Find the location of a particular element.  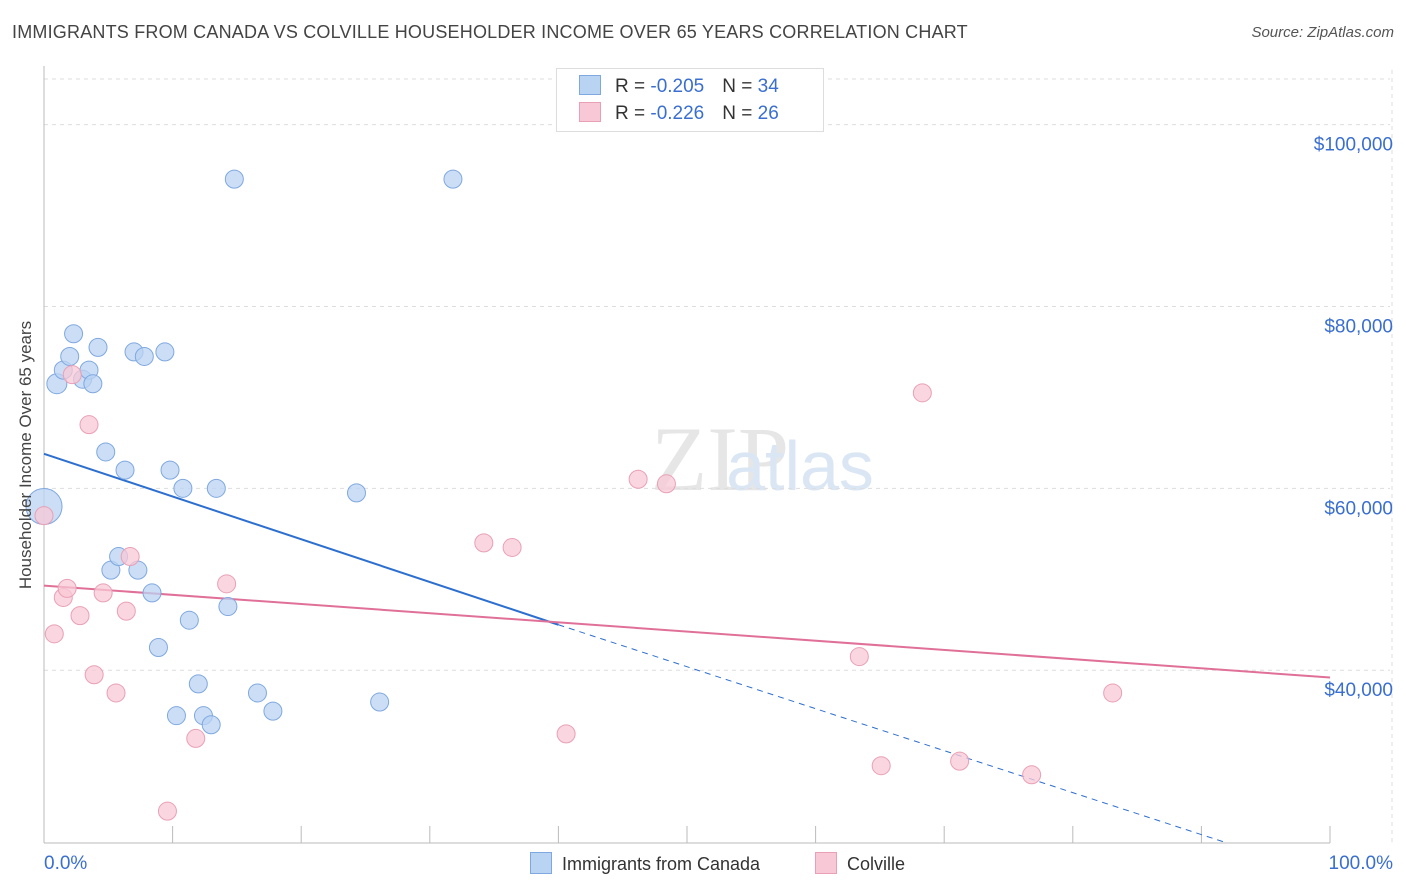

trend-line-colville is located at coordinates (687, 631).